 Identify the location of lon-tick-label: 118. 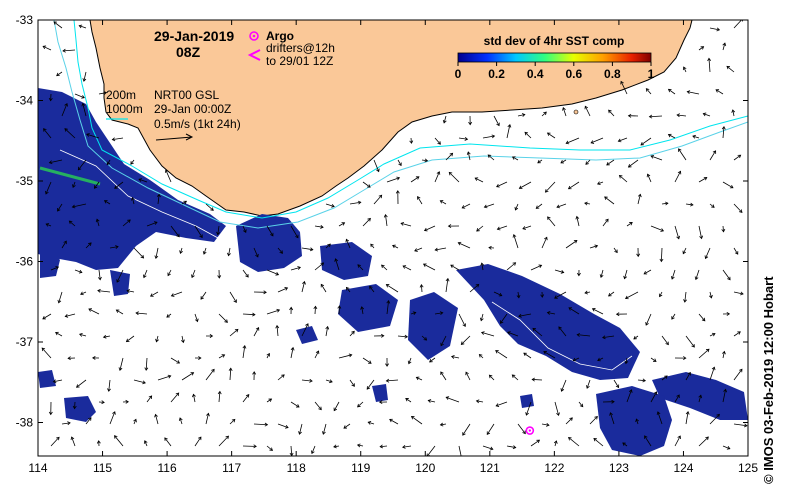
(296, 468).